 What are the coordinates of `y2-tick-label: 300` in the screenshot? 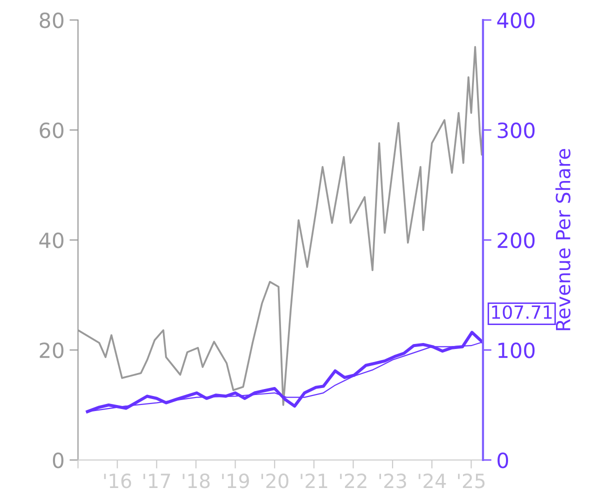 It's located at (516, 130).